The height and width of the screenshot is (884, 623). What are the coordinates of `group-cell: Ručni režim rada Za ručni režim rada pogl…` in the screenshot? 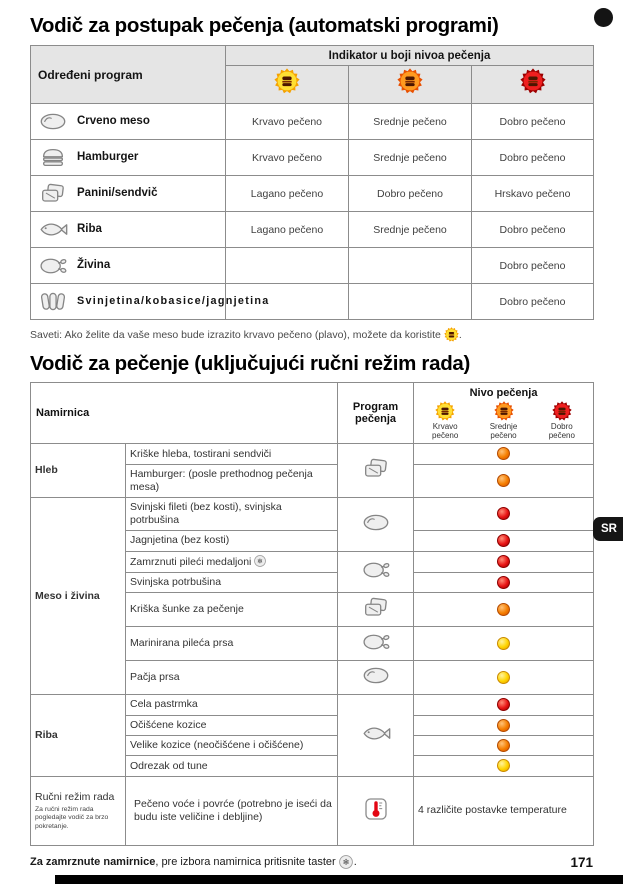 It's located at (78, 810).